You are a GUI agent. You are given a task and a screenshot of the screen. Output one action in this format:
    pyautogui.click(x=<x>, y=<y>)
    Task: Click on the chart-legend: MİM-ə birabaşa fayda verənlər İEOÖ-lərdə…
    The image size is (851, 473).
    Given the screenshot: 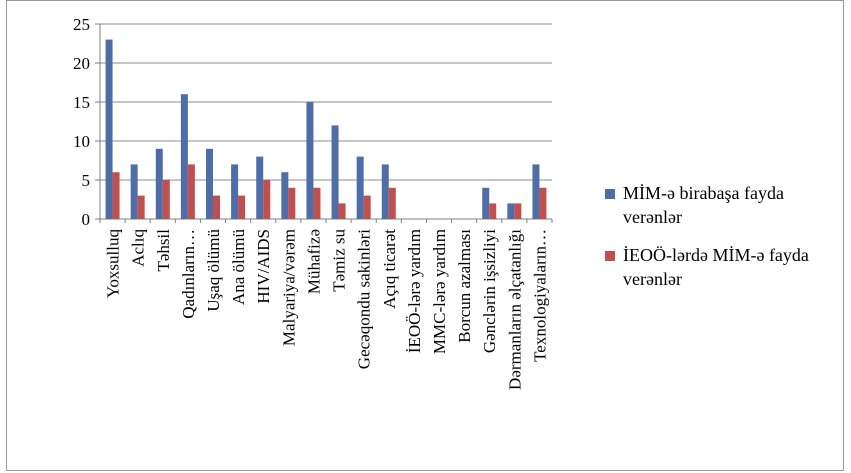 What is the action you would take?
    pyautogui.click(x=725, y=243)
    